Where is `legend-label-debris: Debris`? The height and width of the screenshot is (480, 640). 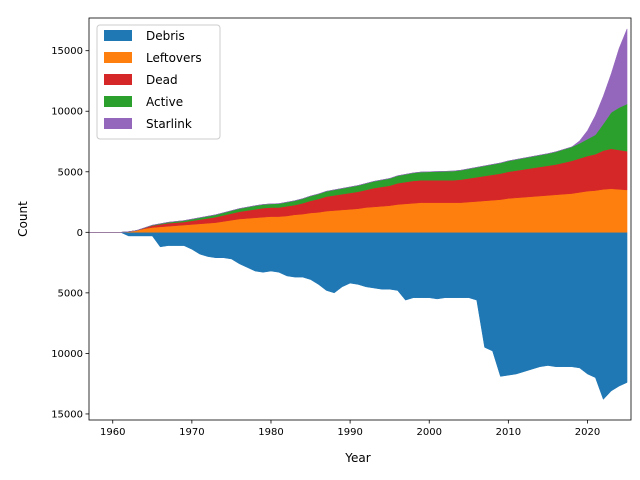 legend-label-debris: Debris is located at coordinates (165, 36).